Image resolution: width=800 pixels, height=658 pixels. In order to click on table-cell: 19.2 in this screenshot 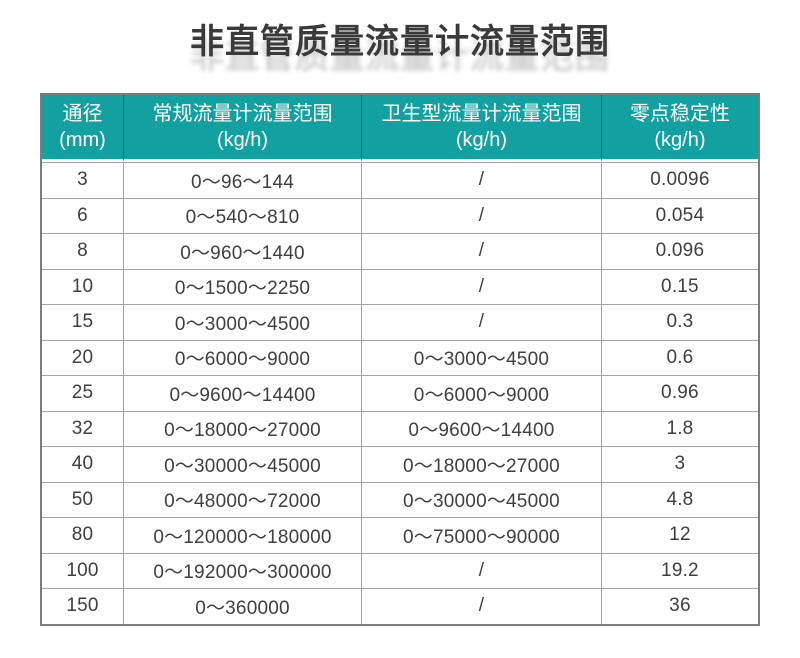, I will do `click(679, 570)`.